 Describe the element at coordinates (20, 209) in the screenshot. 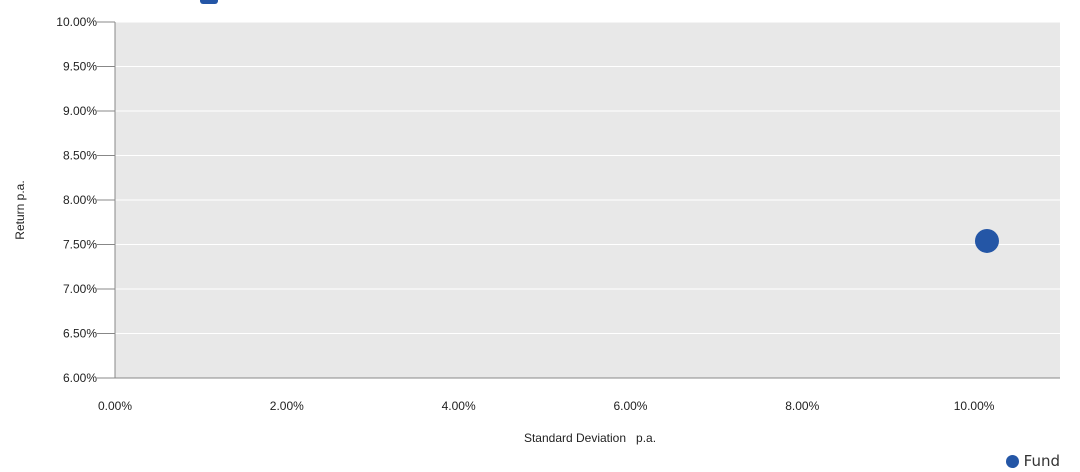

I see `y-axis-title: Return p.a.` at that location.